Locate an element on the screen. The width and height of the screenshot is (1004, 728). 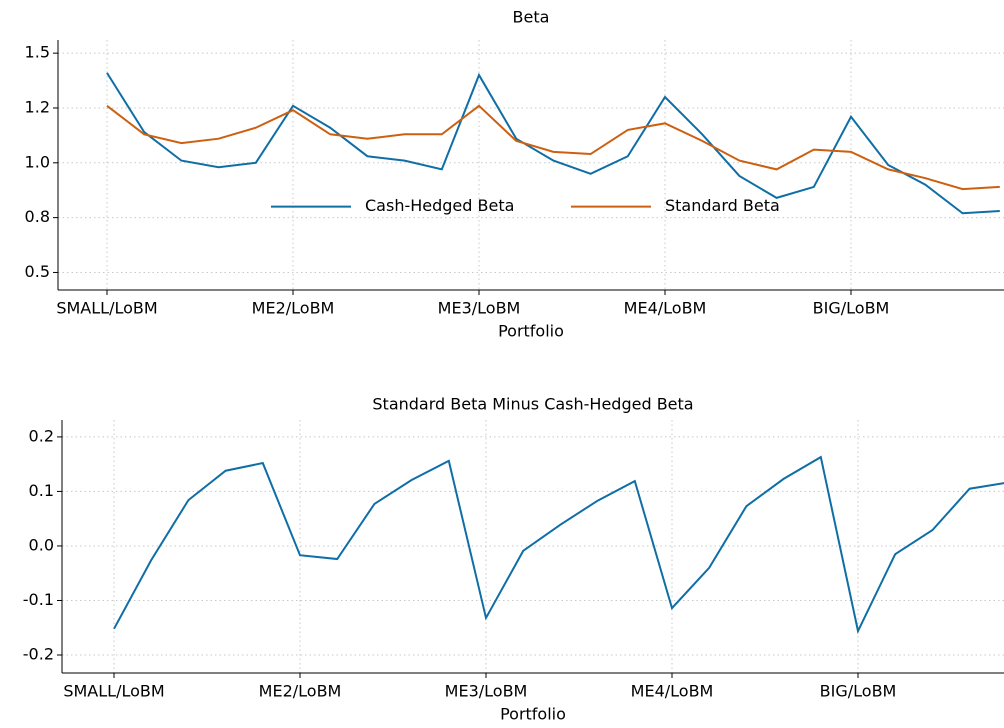
y-tick-label: 1.5 is located at coordinates (37, 52).